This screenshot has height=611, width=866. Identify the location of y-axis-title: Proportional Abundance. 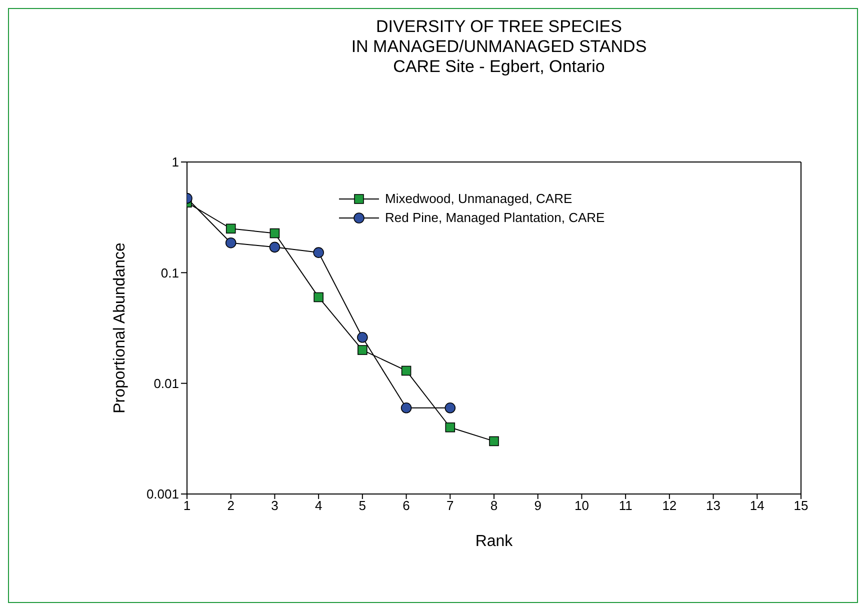
(120, 328).